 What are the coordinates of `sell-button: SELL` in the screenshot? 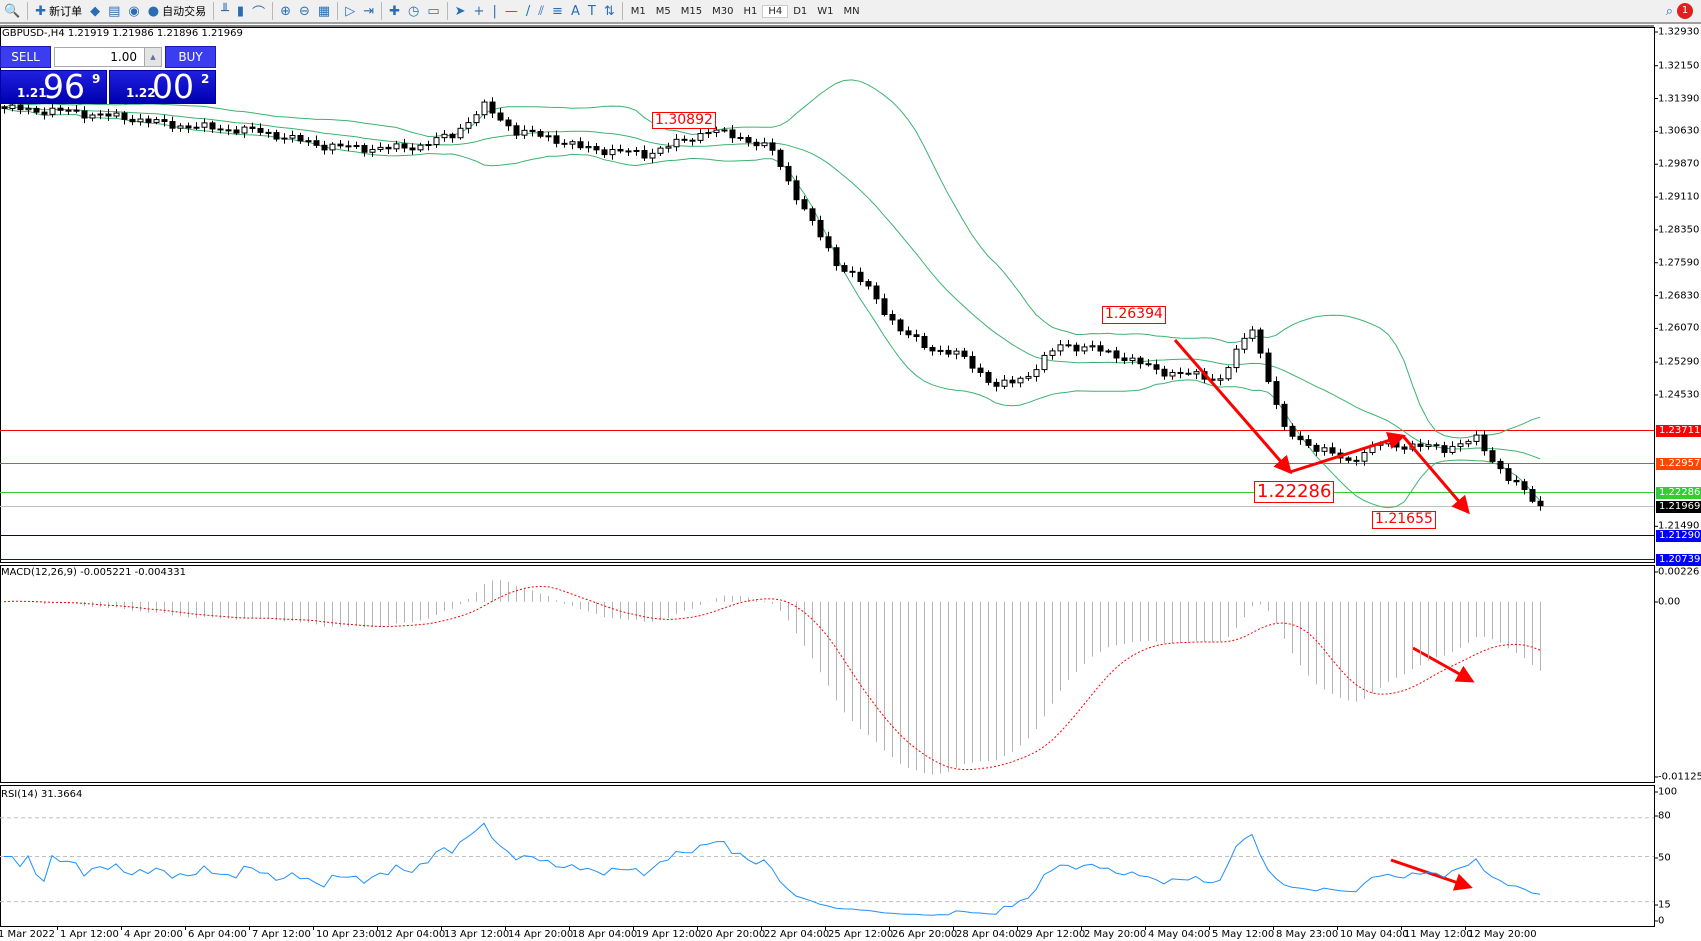 It's located at (25, 57).